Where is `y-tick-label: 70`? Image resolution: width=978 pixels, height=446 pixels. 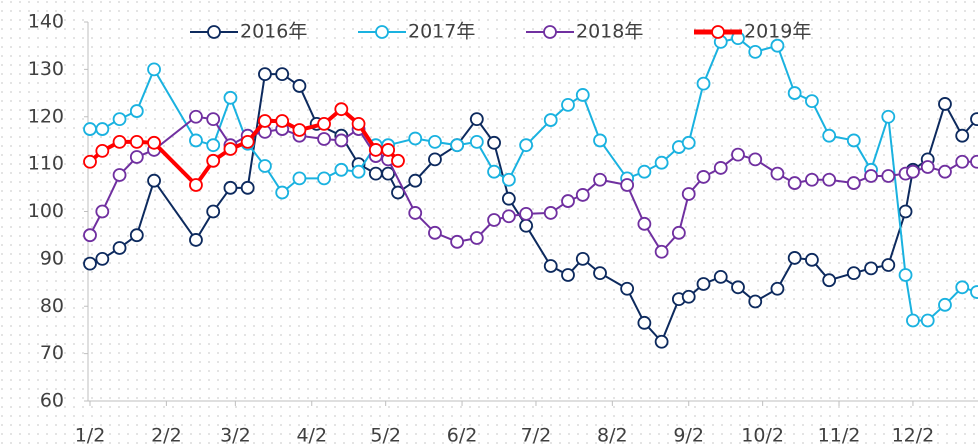 y-tick-label: 70 is located at coordinates (52, 353).